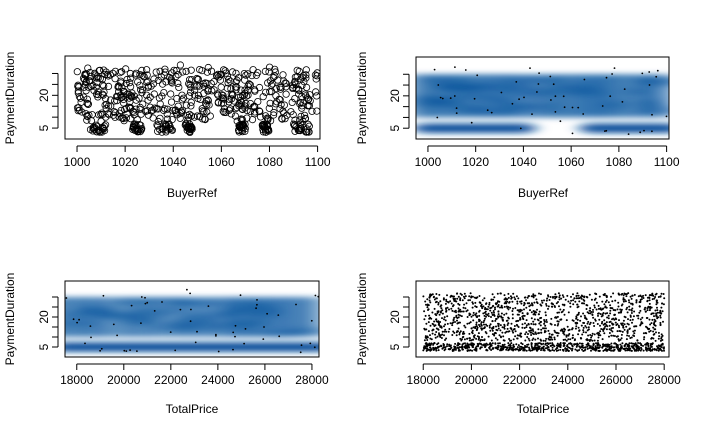  What do you see at coordinates (192, 324) in the screenshot?
I see `density-layer` at bounding box center [192, 324].